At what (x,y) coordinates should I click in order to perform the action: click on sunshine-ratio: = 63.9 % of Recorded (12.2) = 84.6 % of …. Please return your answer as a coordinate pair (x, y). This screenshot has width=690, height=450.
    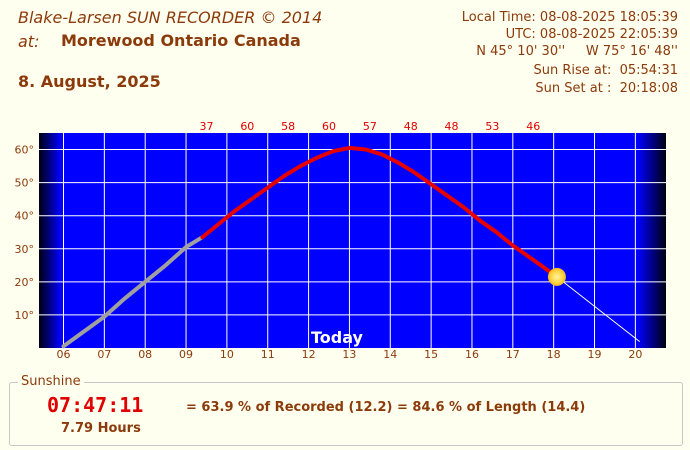
    Looking at the image, I should click on (386, 407).